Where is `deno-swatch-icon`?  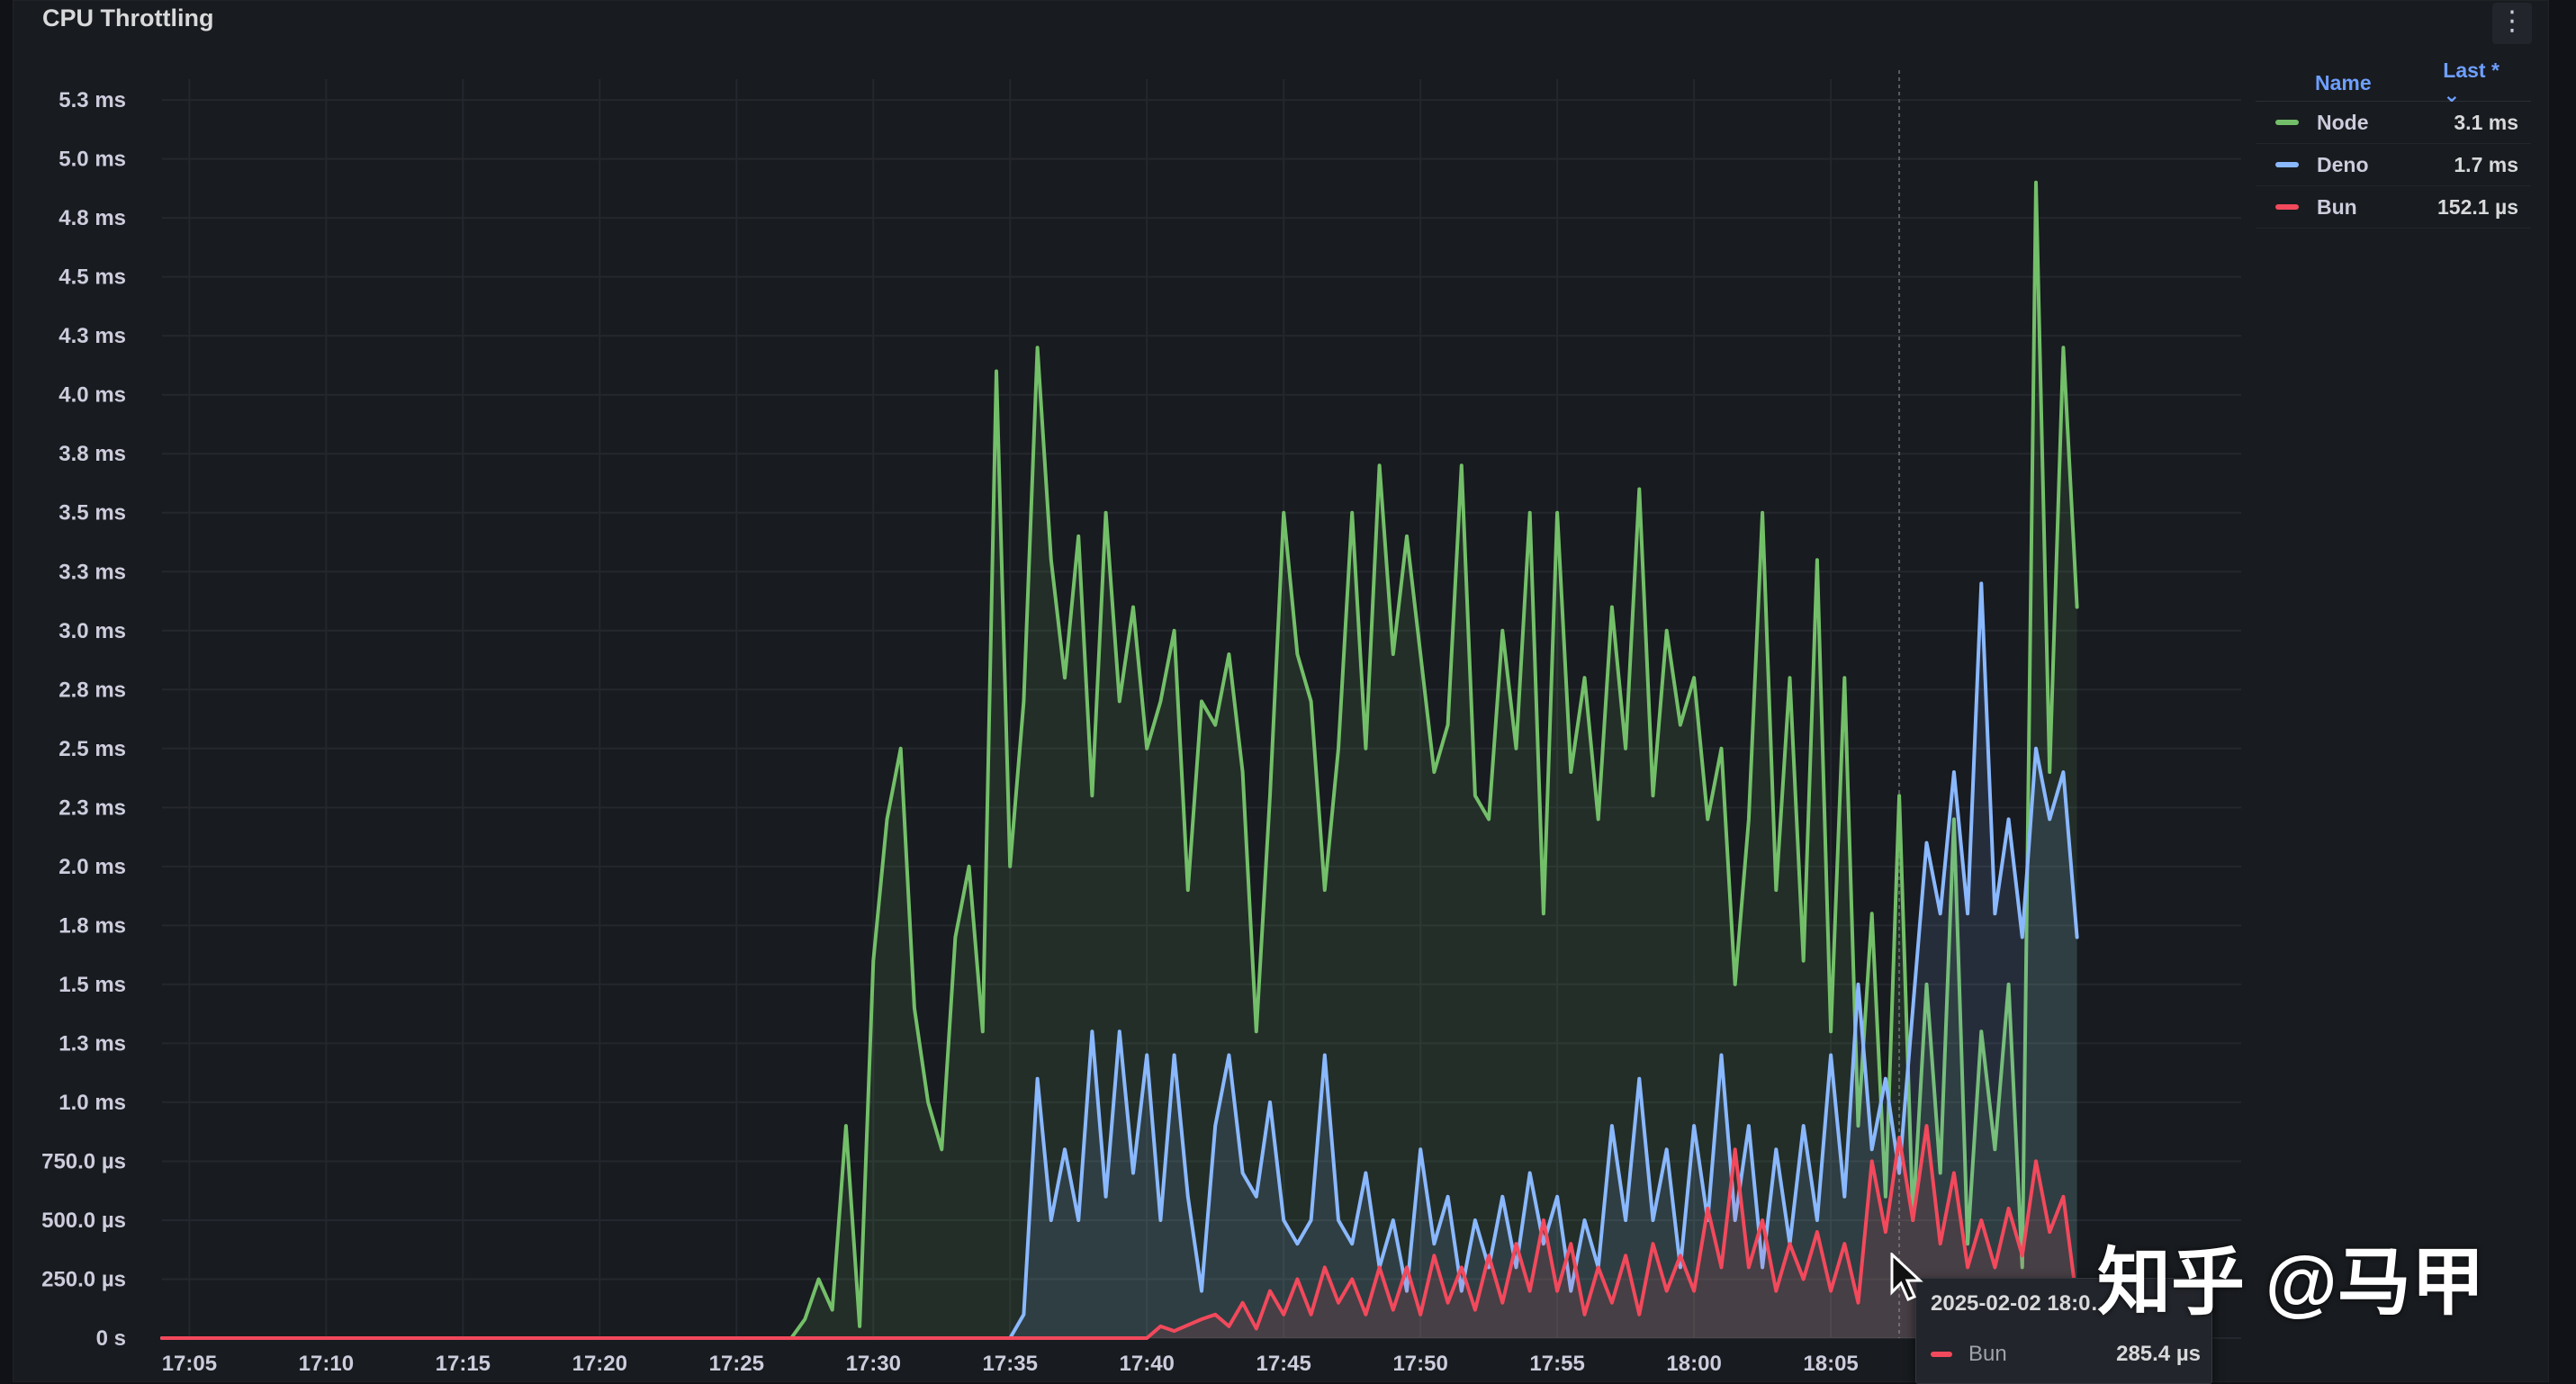
deno-swatch-icon is located at coordinates (2287, 165).